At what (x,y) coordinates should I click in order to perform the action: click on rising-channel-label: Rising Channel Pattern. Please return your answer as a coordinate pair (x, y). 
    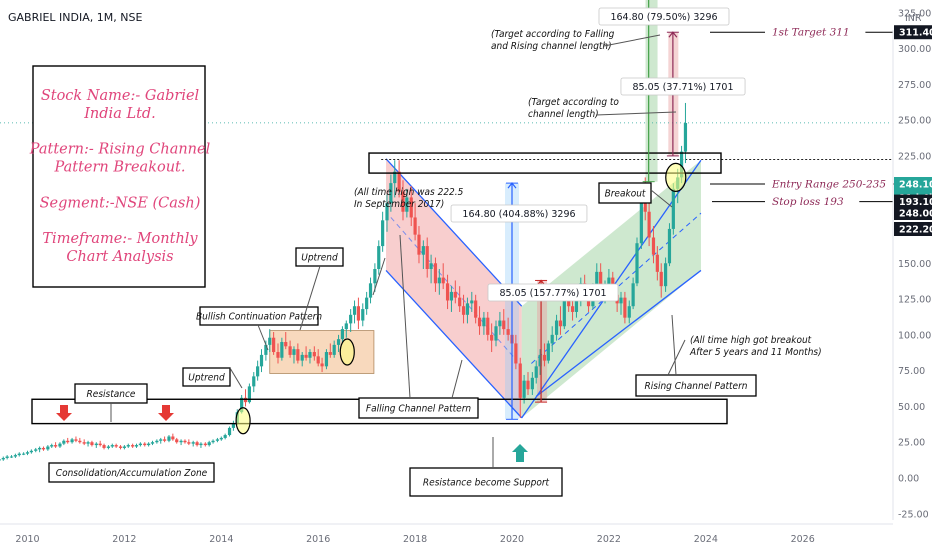
    Looking at the image, I should click on (696, 386).